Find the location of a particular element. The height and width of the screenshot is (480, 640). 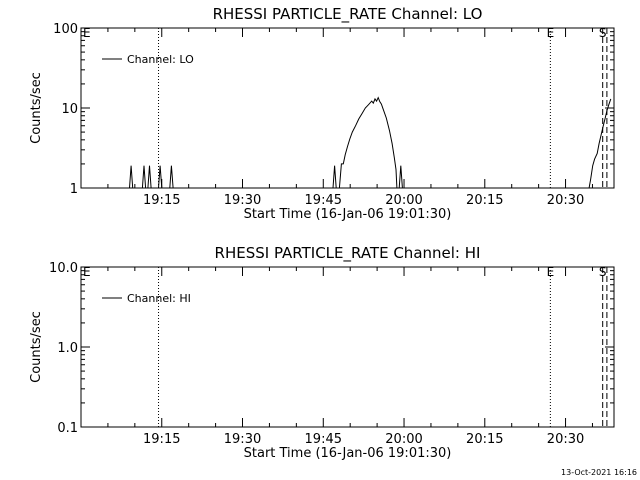

y-tick-label: 10 is located at coordinates (69, 109).